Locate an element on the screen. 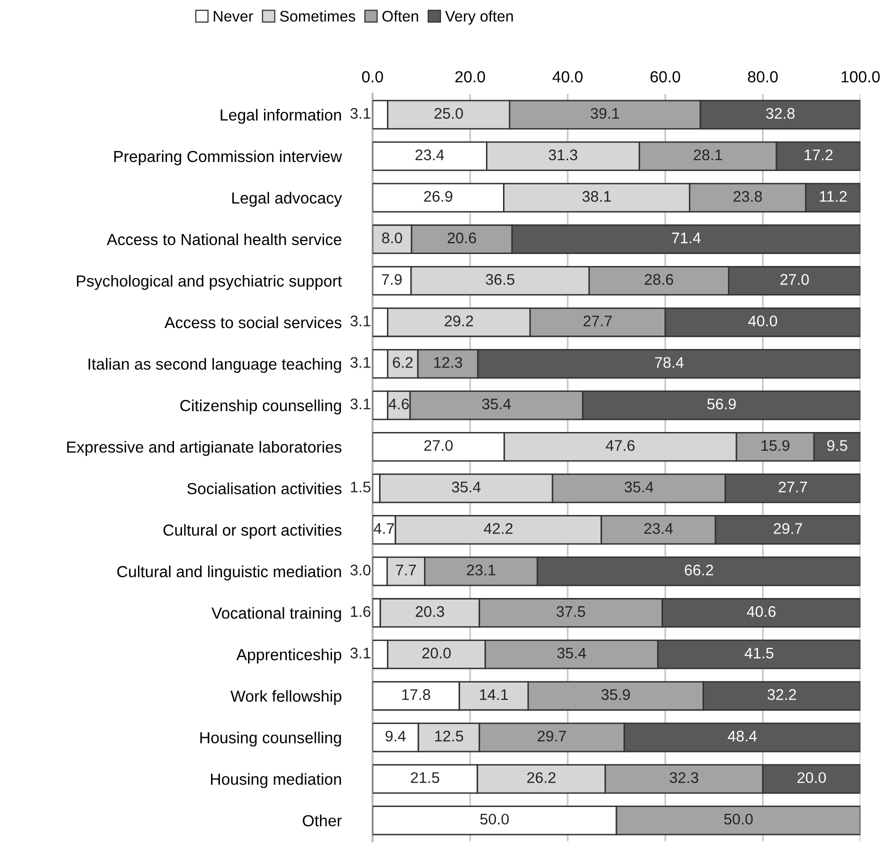 The width and height of the screenshot is (887, 854). data-label: 12.3 is located at coordinates (448, 362).